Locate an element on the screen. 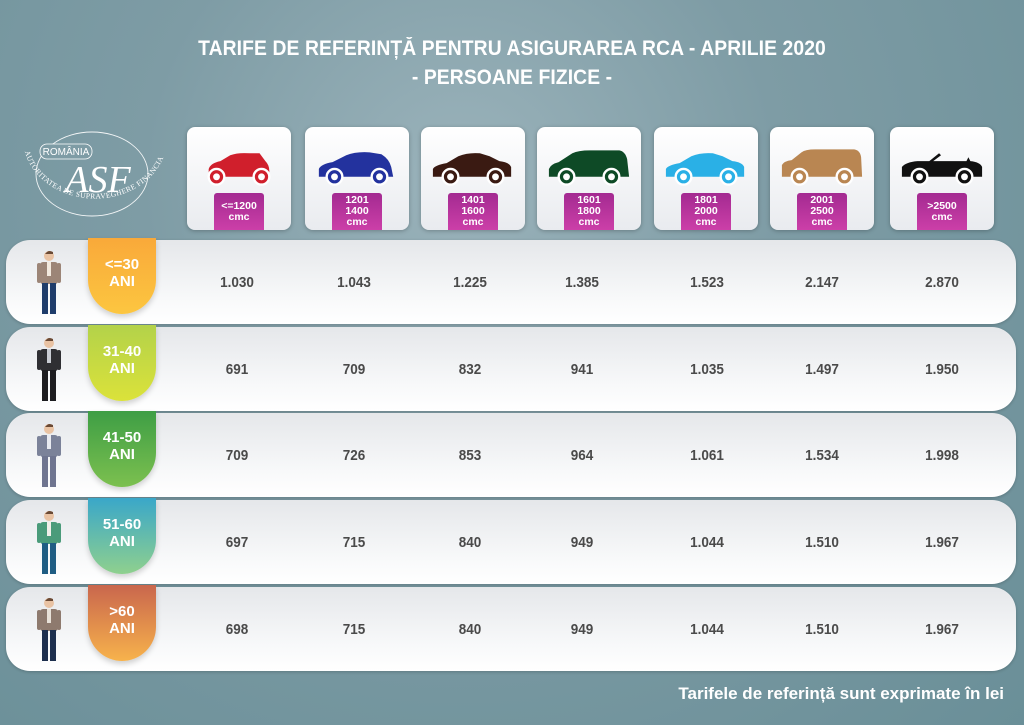 The height and width of the screenshot is (725, 1024). table-row: >60 ANI 698 715 840 949 1.044 1.510 1.967 is located at coordinates (511, 628).